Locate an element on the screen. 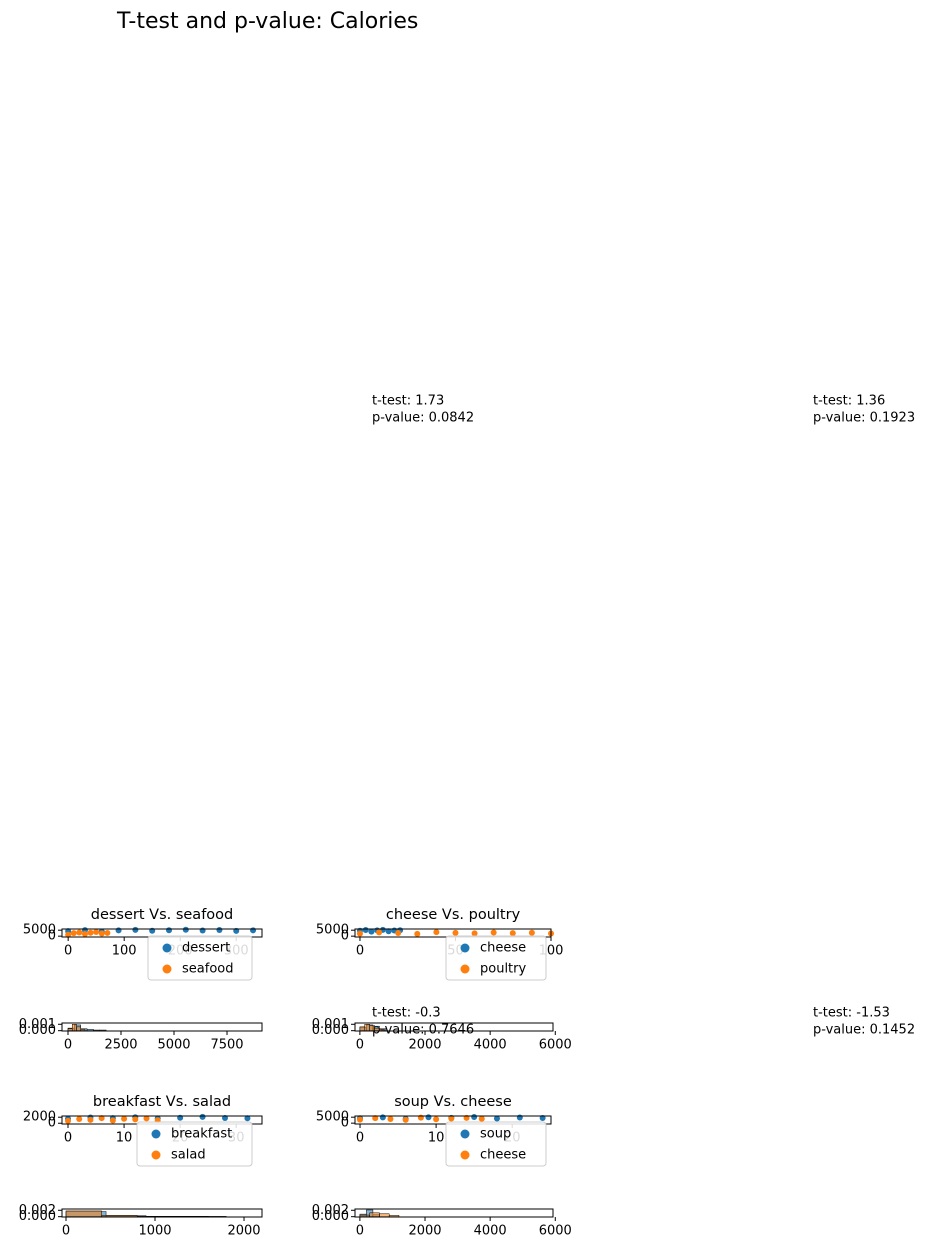 The width and height of the screenshot is (932, 1250). x-tick-label: 10 is located at coordinates (436, 1138).